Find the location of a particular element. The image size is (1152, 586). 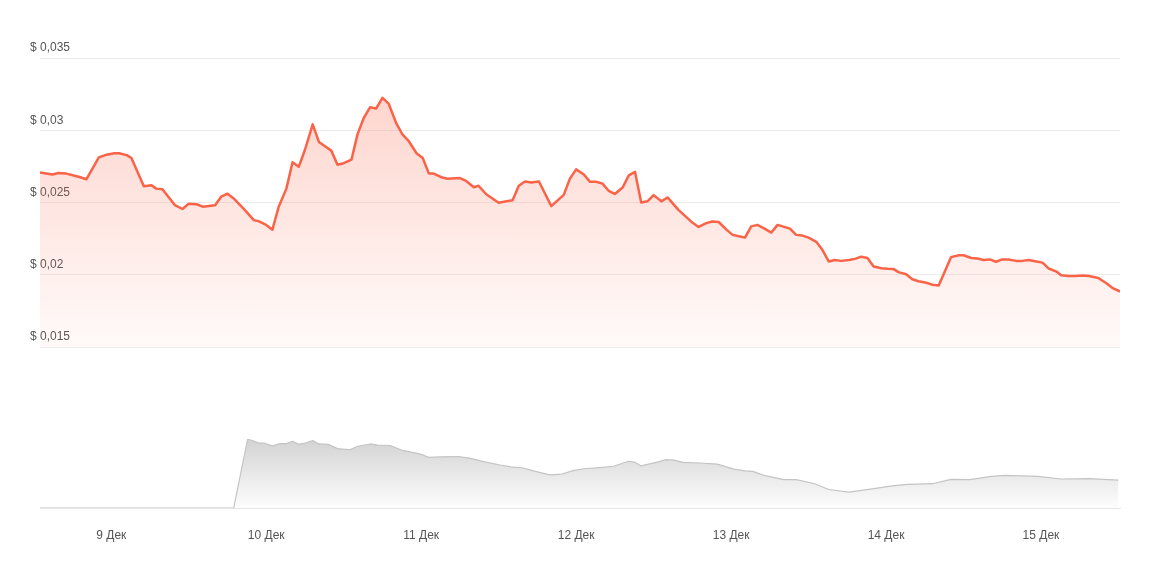

x-tick-label: 10 Дек is located at coordinates (266, 534).